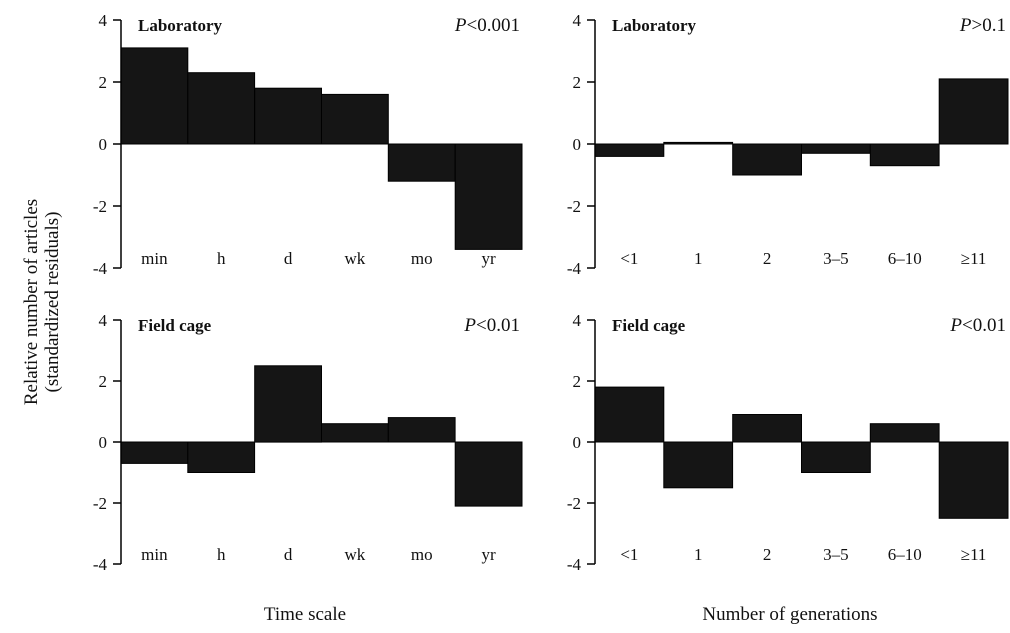 The height and width of the screenshot is (633, 1010). Describe the element at coordinates (487, 25) in the screenshot. I see `p-value-annotation: P<0.001` at that location.